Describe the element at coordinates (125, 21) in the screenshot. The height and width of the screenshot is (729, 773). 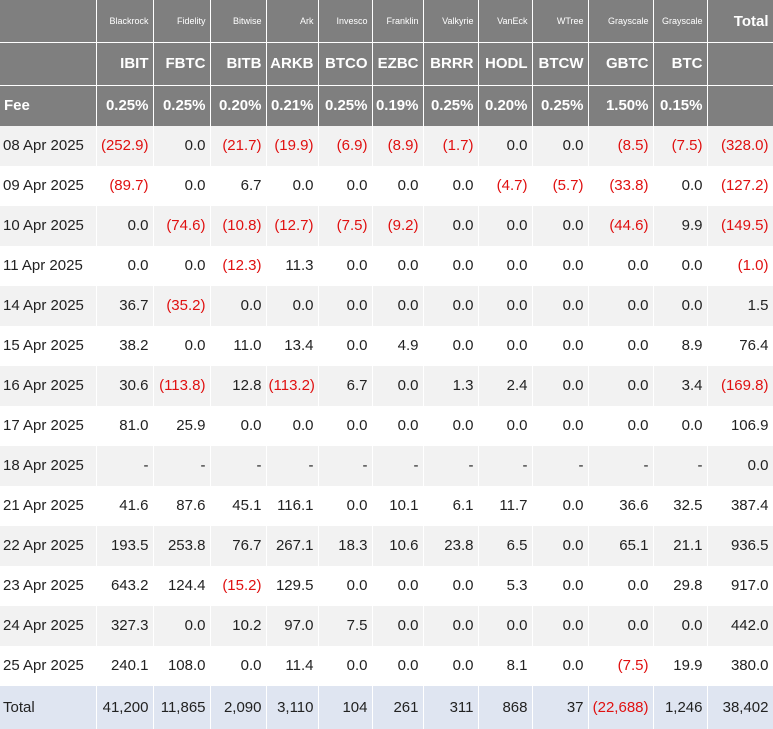
I see `issuer-name: Blackrock` at that location.